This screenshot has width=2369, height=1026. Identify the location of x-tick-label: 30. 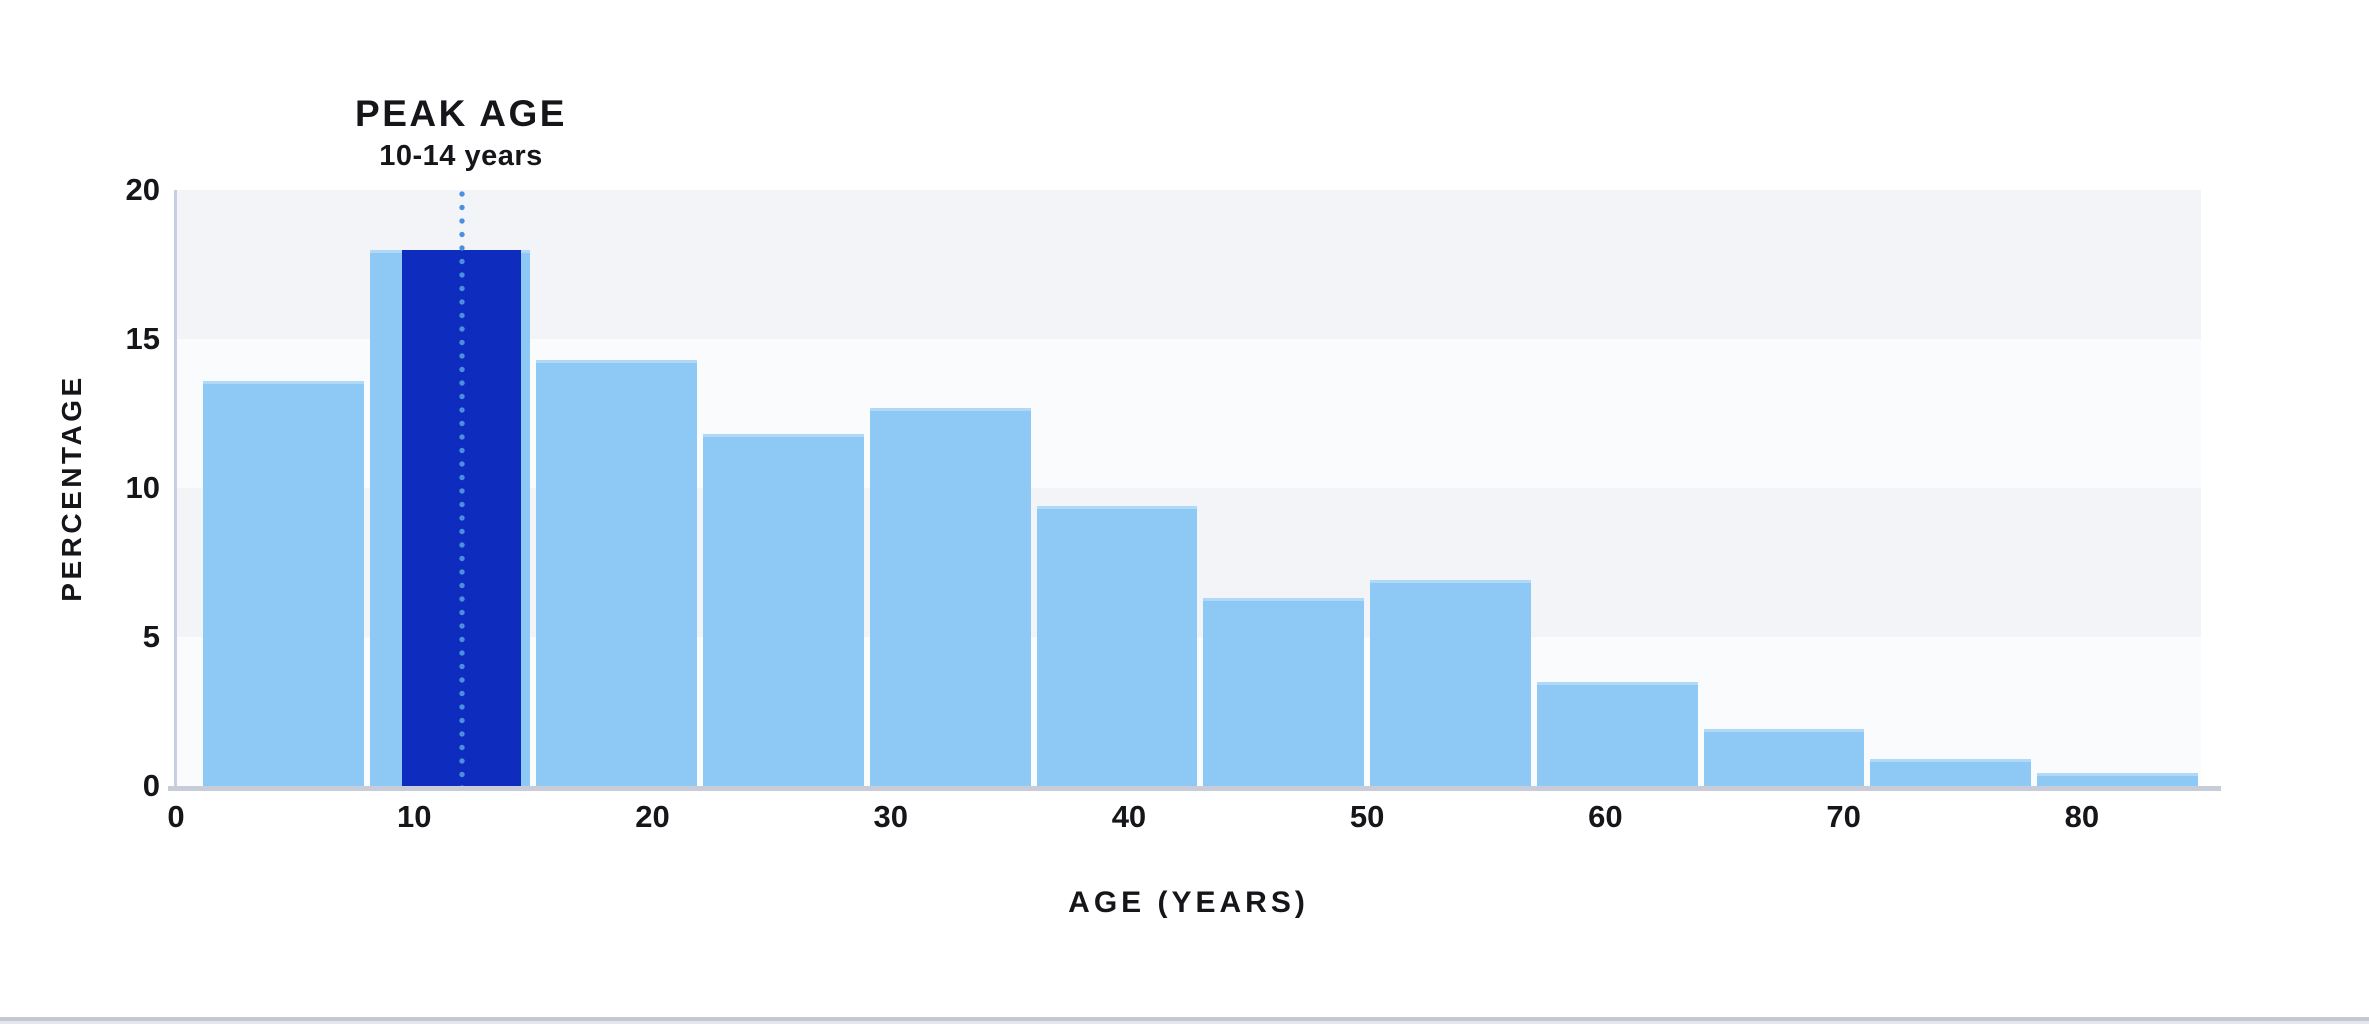
(890, 816).